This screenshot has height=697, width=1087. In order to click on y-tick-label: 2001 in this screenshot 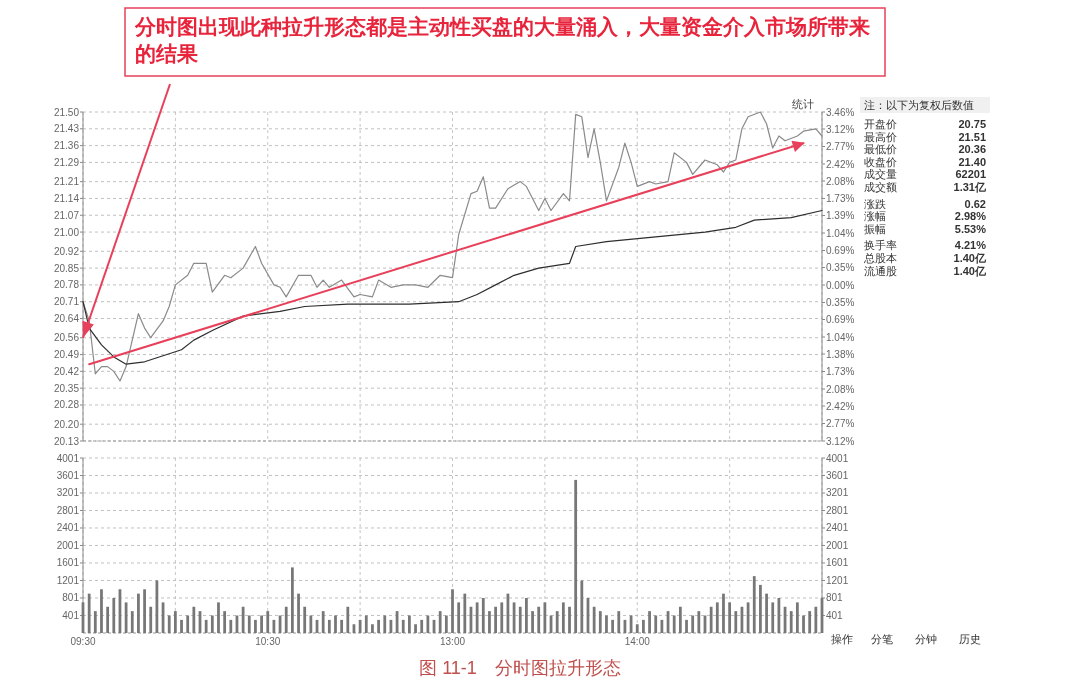, I will do `click(68, 545)`.